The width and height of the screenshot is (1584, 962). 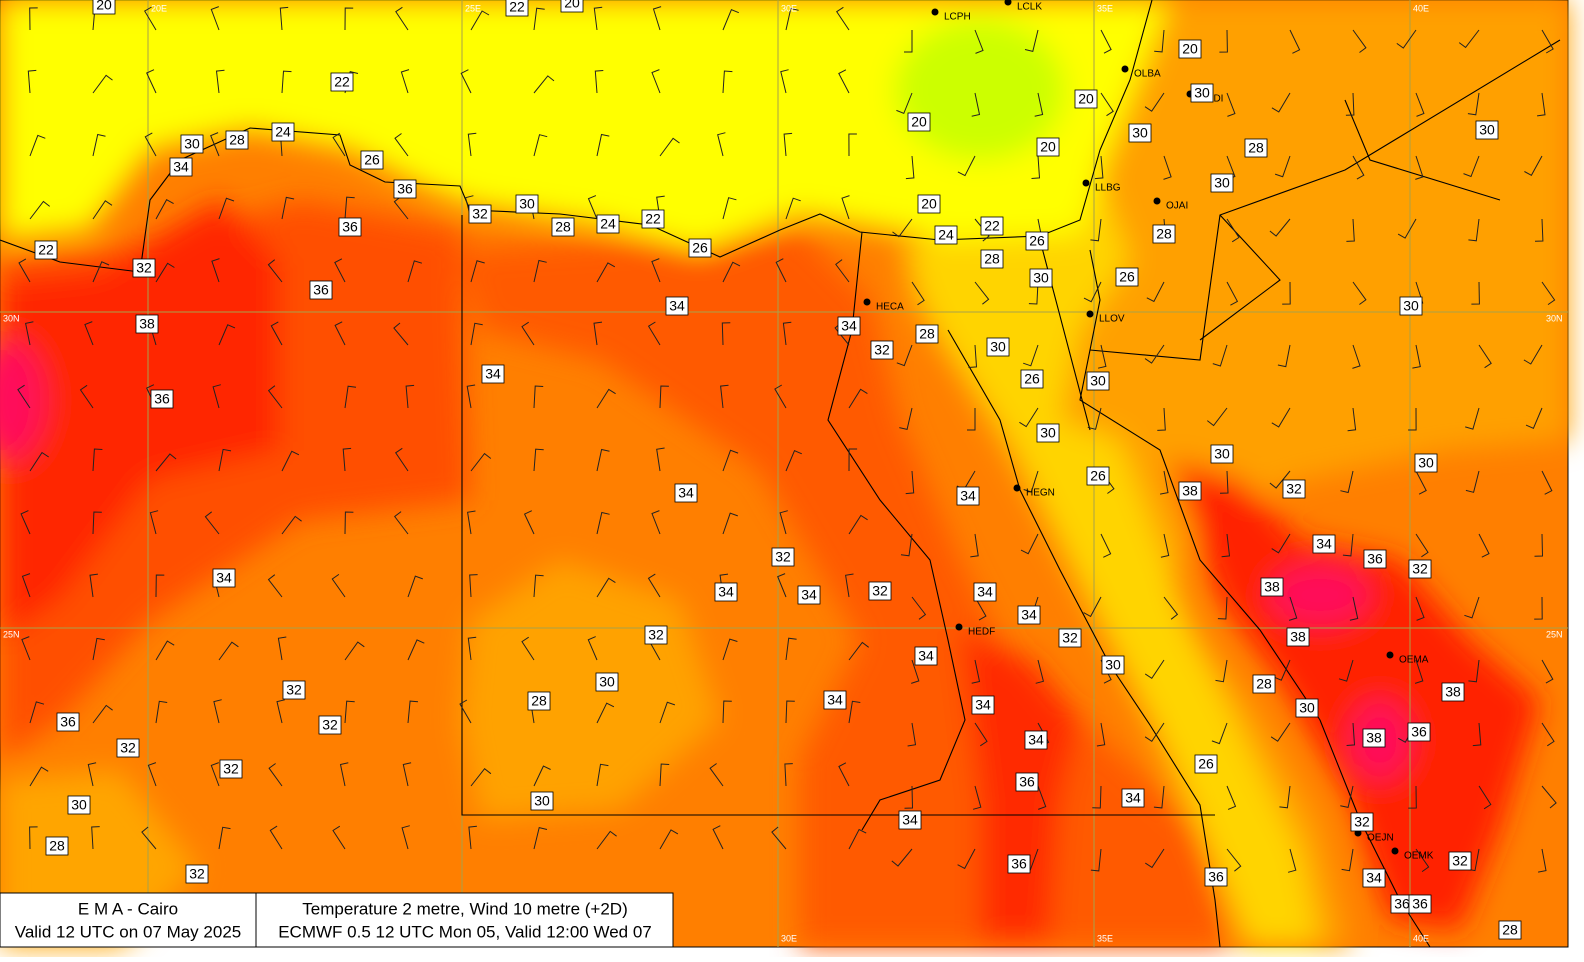 What do you see at coordinates (159, 8) in the screenshot?
I see `lon-label: 20E` at bounding box center [159, 8].